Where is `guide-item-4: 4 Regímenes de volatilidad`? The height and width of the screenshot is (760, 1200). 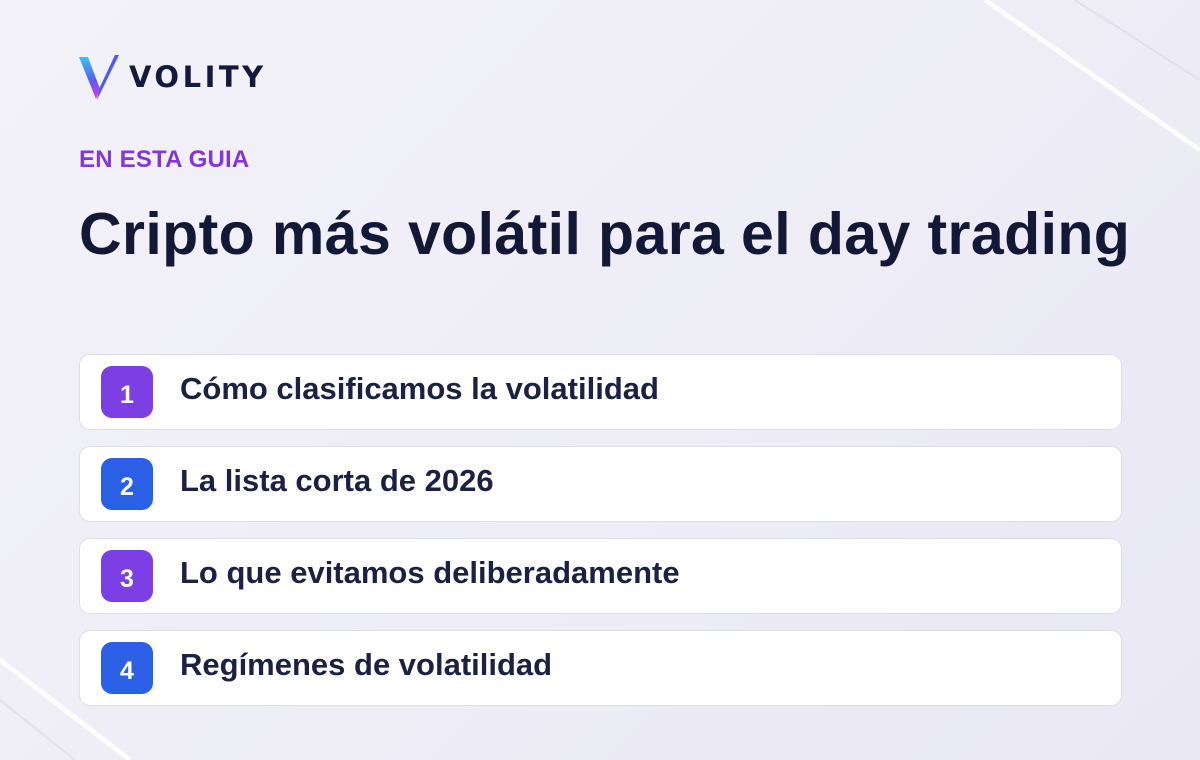
guide-item-4: 4 Regímenes de volatilidad is located at coordinates (600, 668).